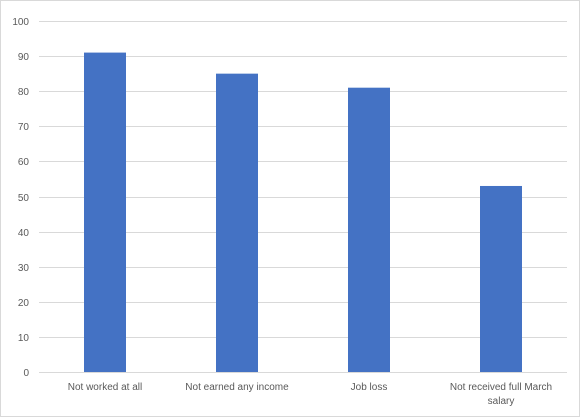 This screenshot has height=418, width=580. I want to click on x-category-label: Not worked at all, so click(105, 387).